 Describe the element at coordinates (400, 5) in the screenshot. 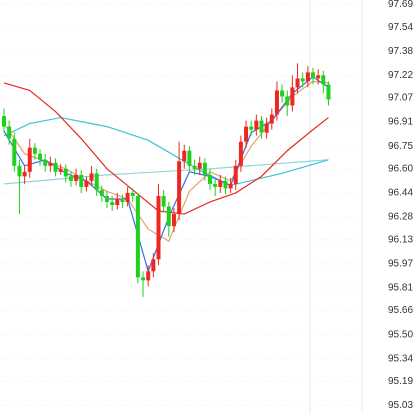

I see `y-tick-label: 97.69` at that location.